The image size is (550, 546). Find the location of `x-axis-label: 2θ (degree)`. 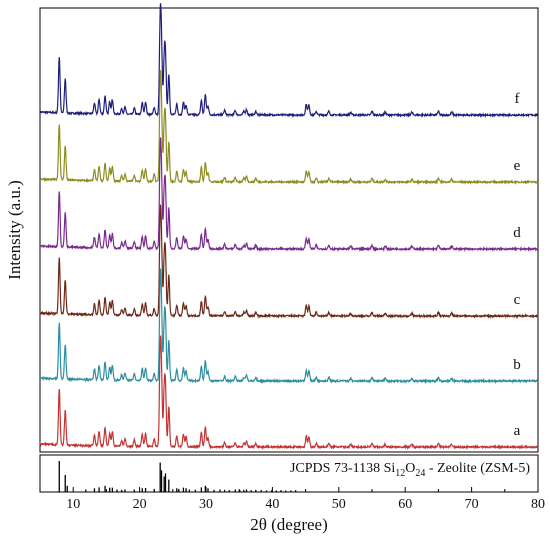

x-axis-label: 2θ (degree) is located at coordinates (289, 524).